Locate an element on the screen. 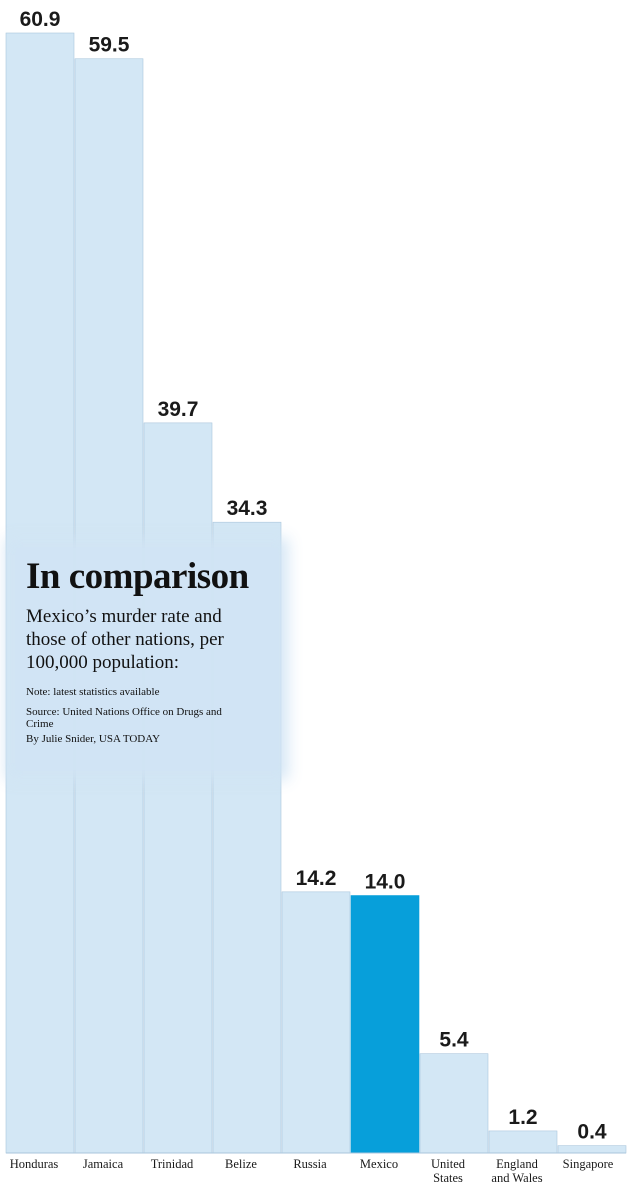  category-label-line: England is located at coordinates (517, 1164).